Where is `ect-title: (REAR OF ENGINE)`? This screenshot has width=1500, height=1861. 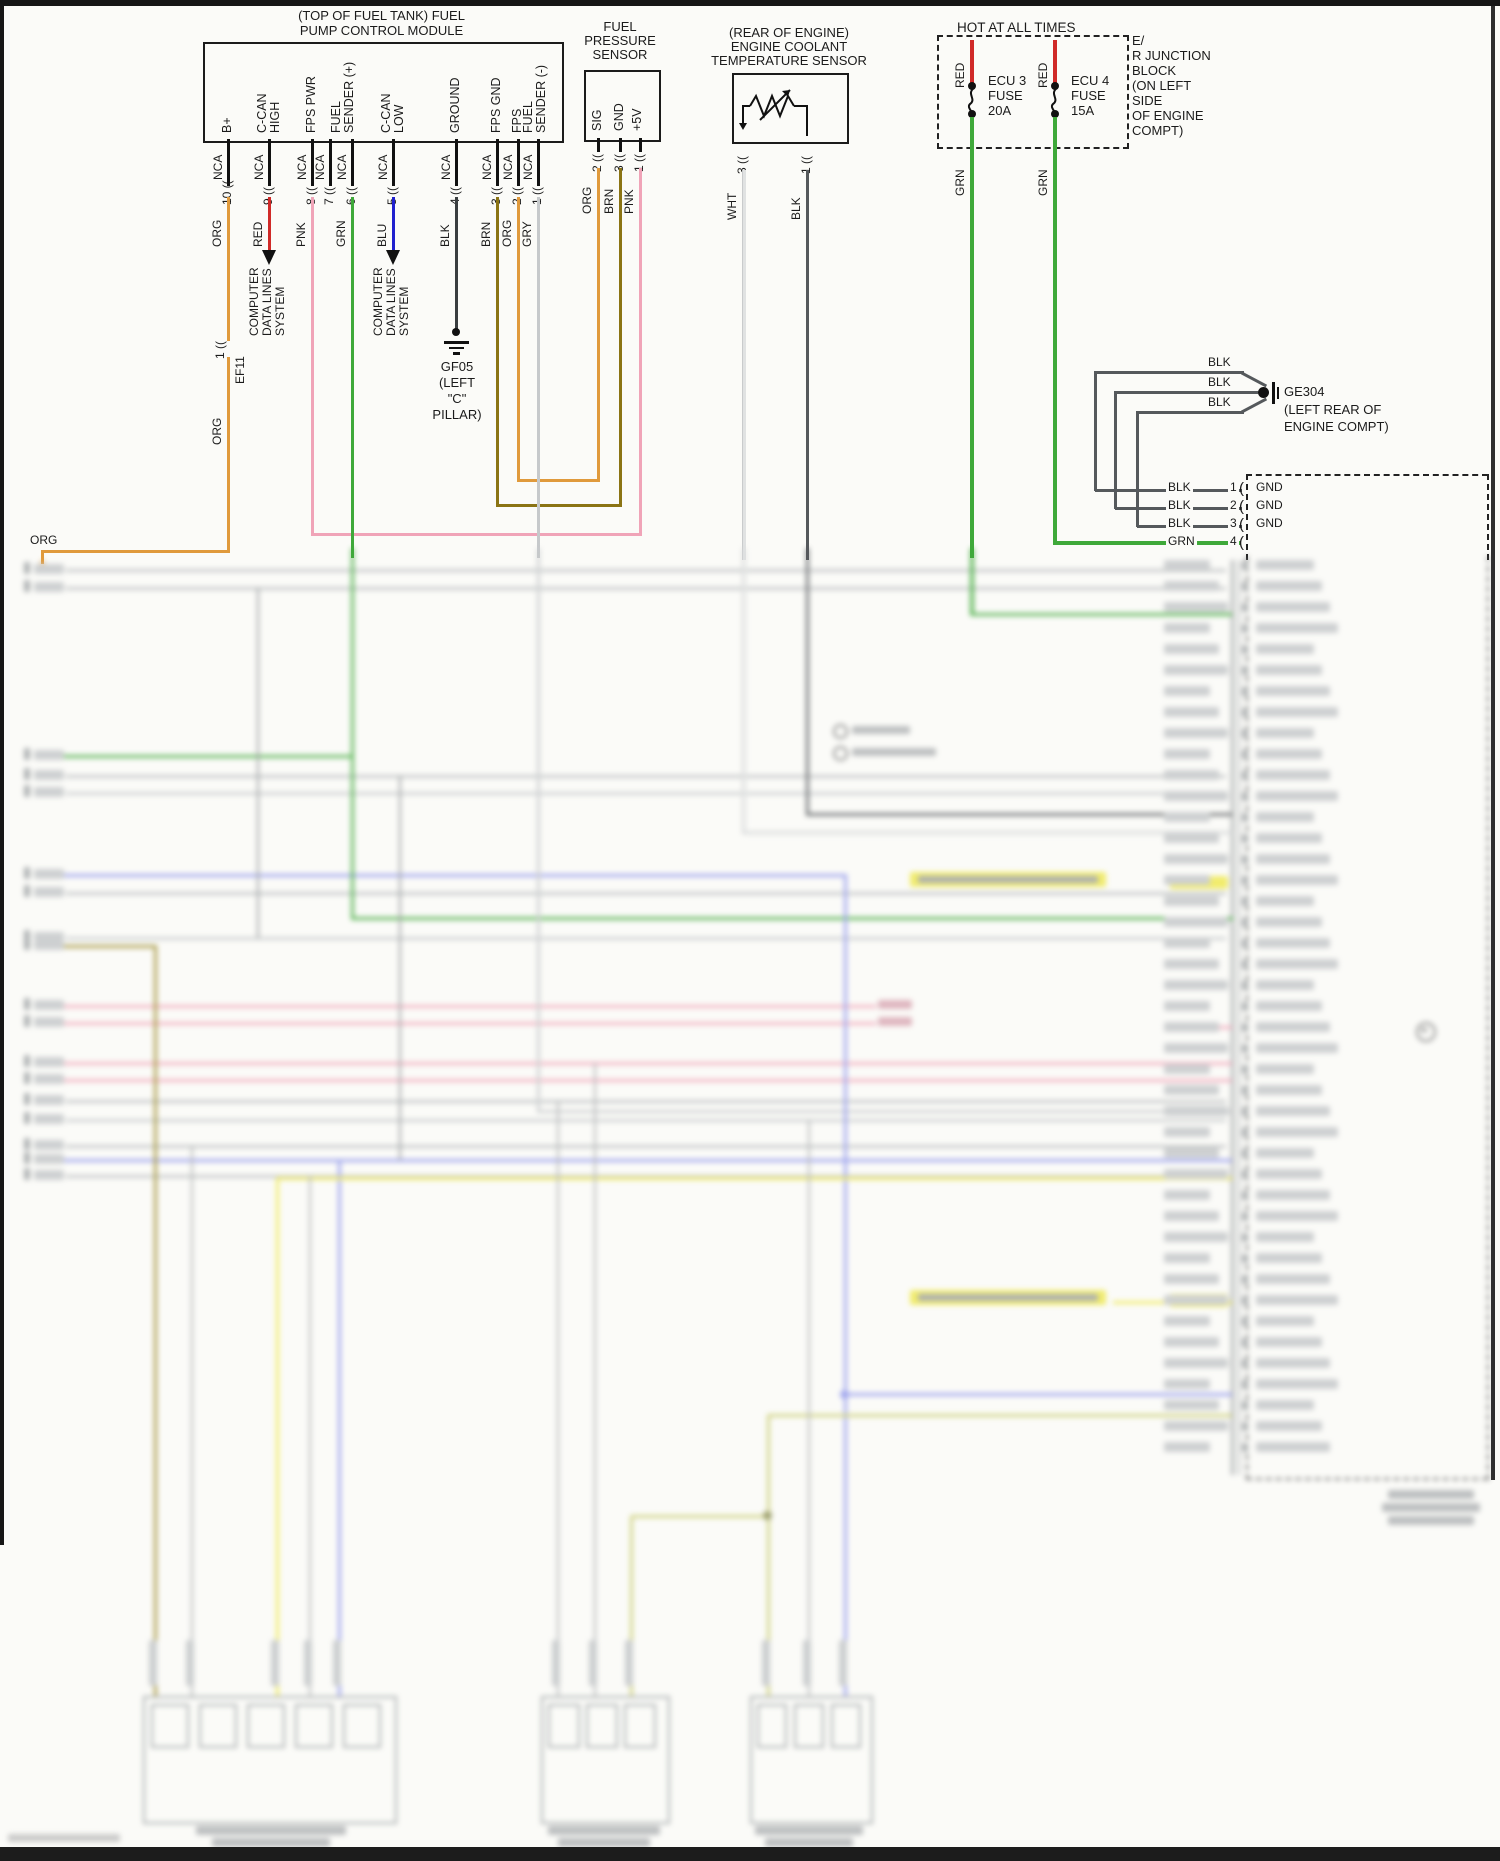
ect-title: (REAR OF ENGINE) is located at coordinates (789, 32).